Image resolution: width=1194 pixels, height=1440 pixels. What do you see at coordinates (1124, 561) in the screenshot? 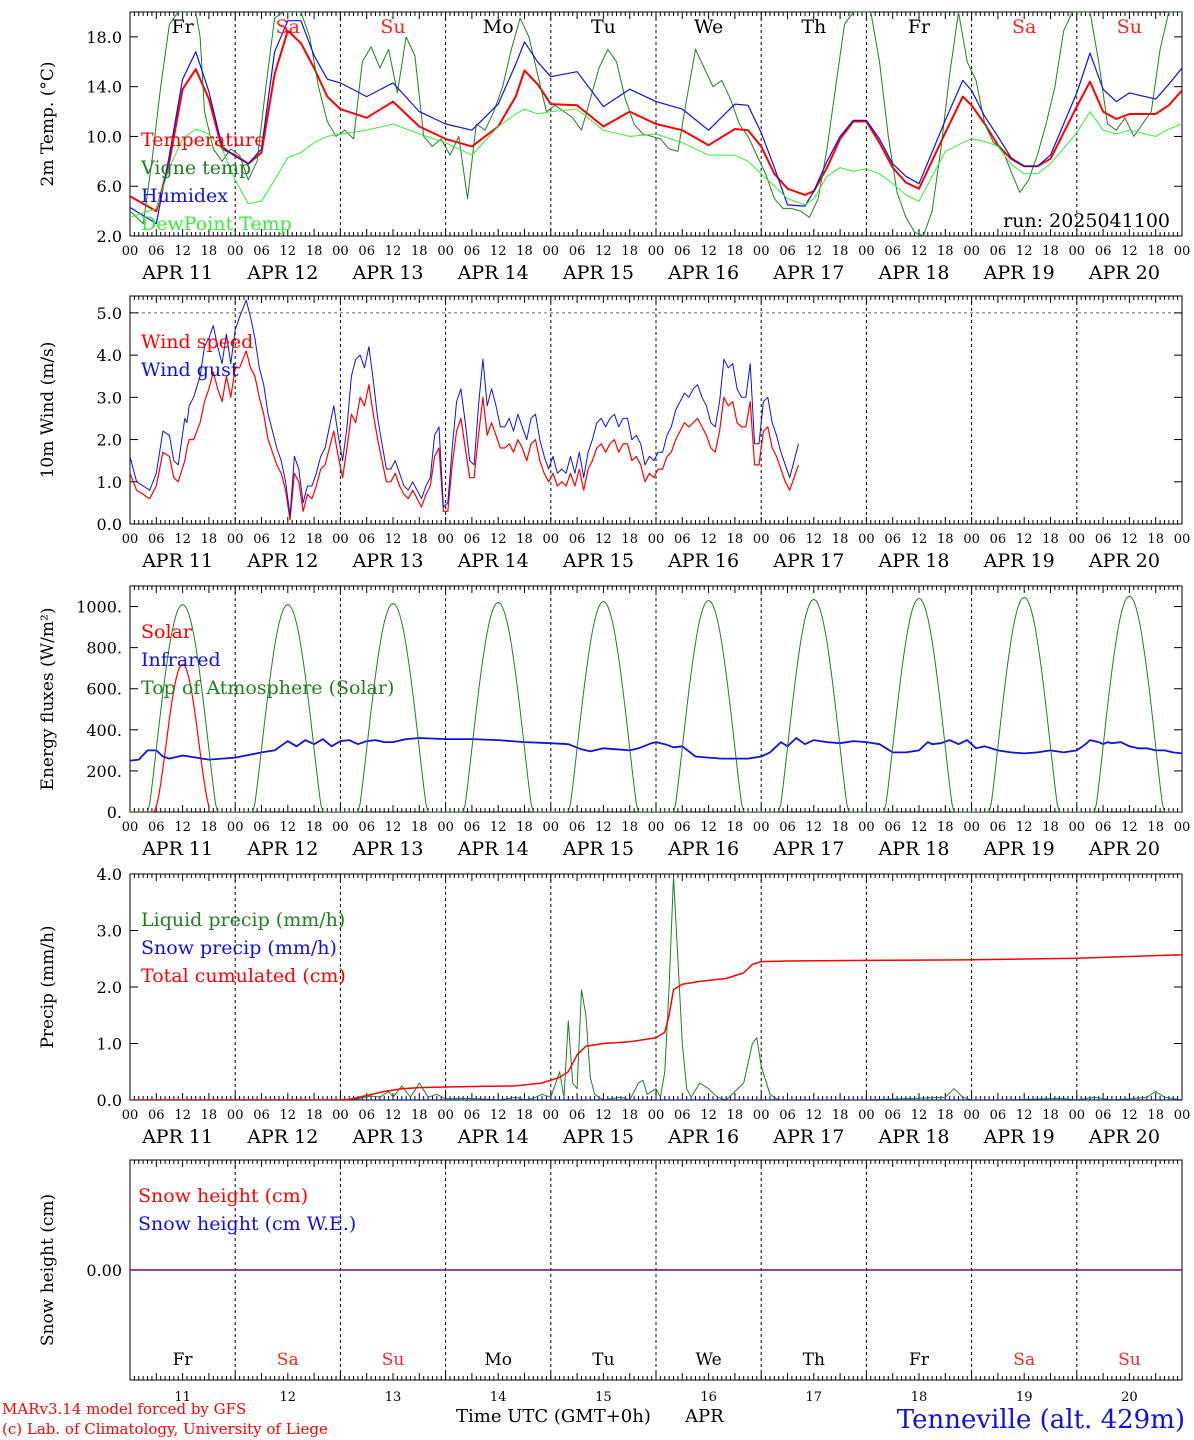
I see `date-label: APR 20` at bounding box center [1124, 561].